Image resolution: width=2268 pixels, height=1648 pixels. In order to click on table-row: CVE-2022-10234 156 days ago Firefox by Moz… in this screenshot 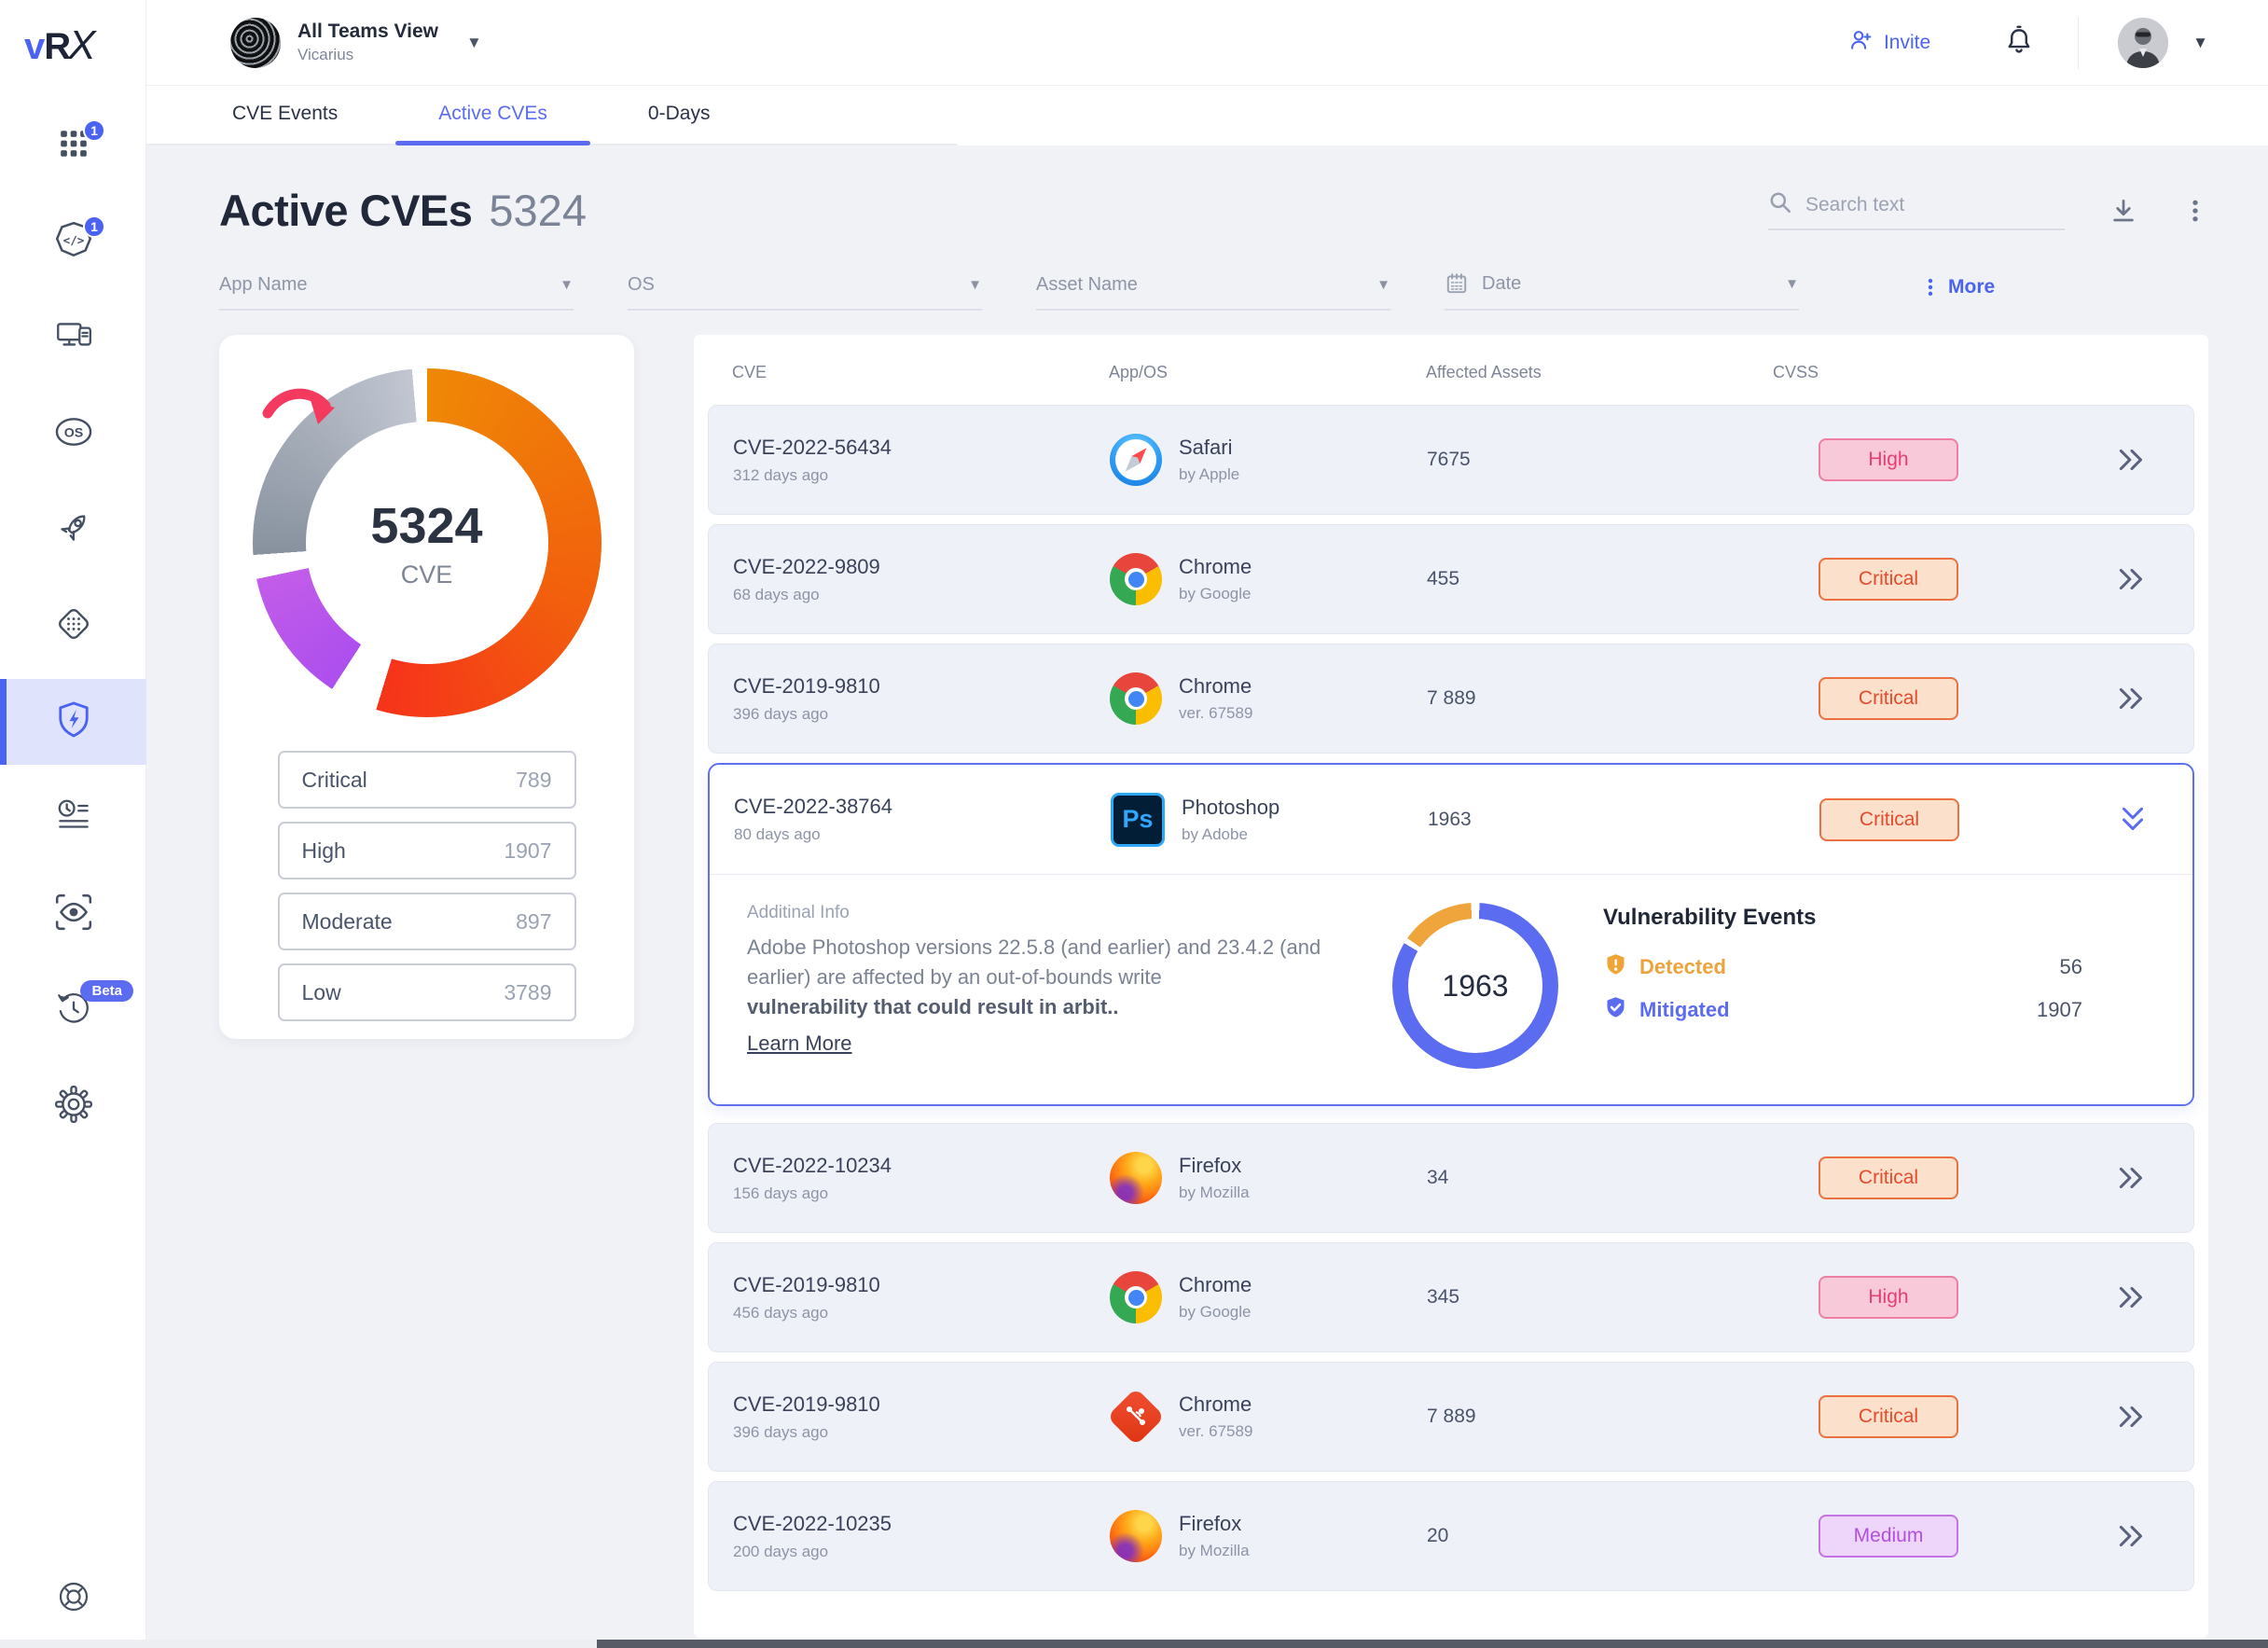, I will do `click(1451, 1178)`.